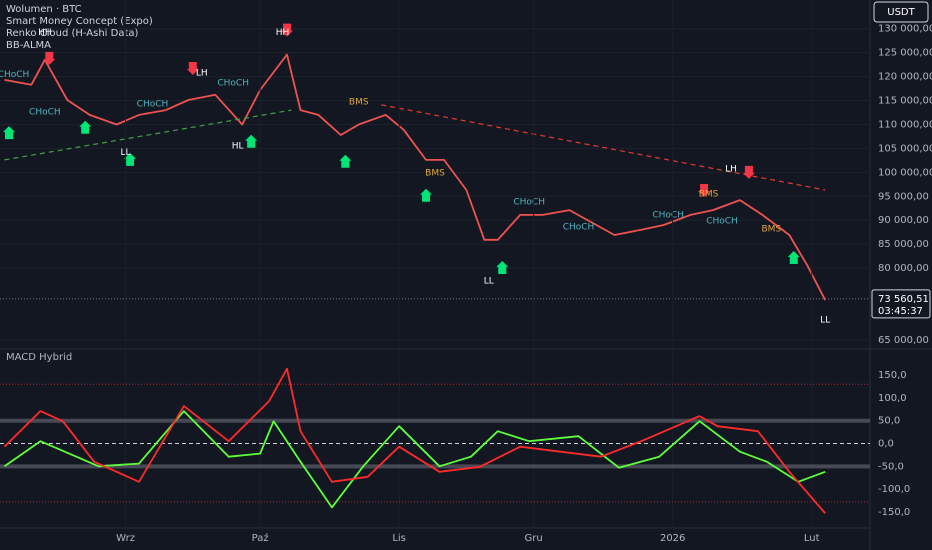  Describe the element at coordinates (892, 398) in the screenshot. I see `y-tick-label: 100,0` at that location.